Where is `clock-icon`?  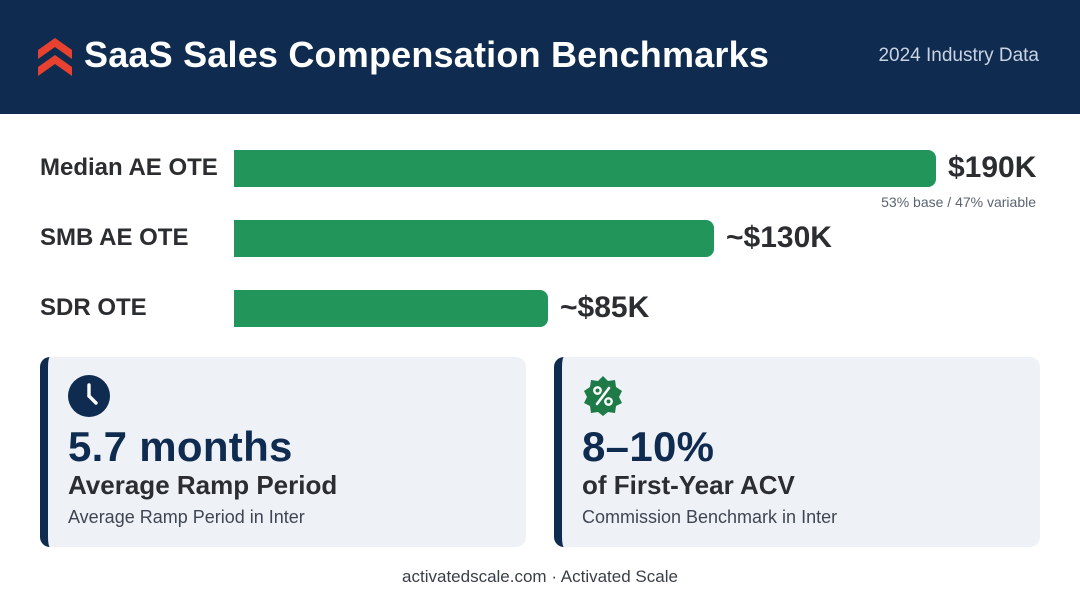
clock-icon is located at coordinates (89, 396).